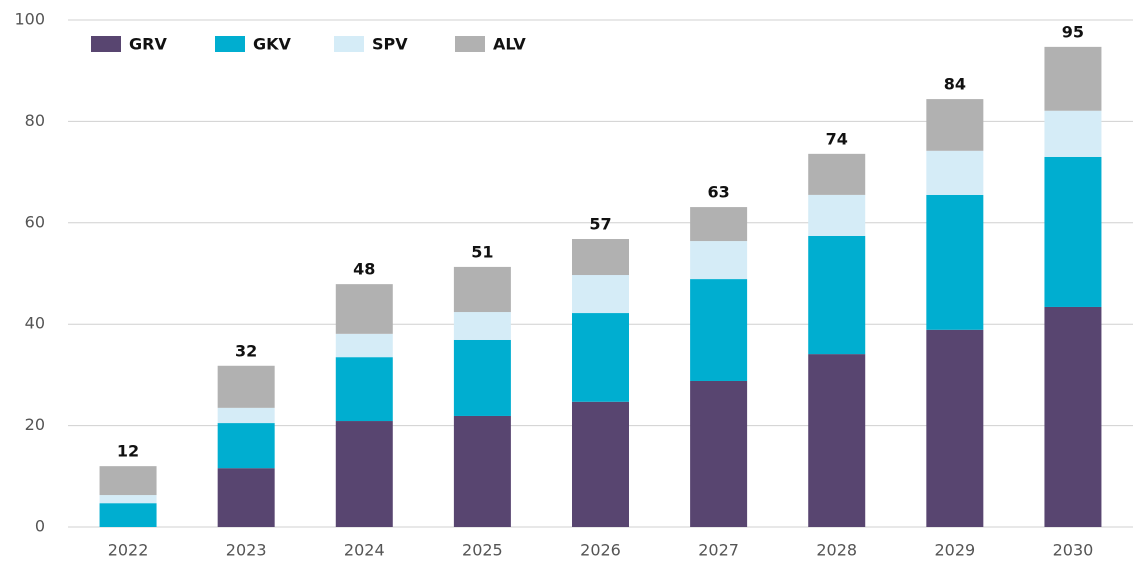 The height and width of the screenshot is (562, 1133). What do you see at coordinates (29, 19) in the screenshot?
I see `y-tick-label: 100` at bounding box center [29, 19].